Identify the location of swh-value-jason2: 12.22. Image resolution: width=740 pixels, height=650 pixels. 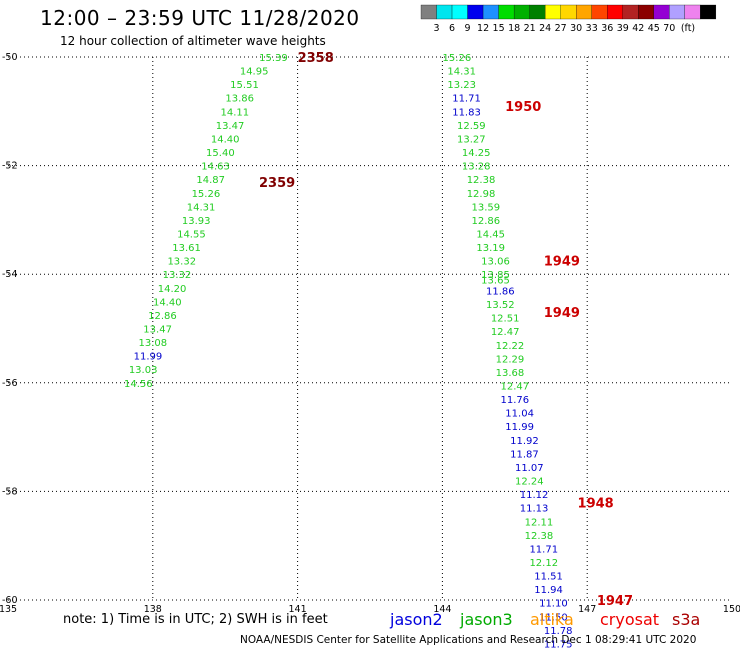
(510, 346).